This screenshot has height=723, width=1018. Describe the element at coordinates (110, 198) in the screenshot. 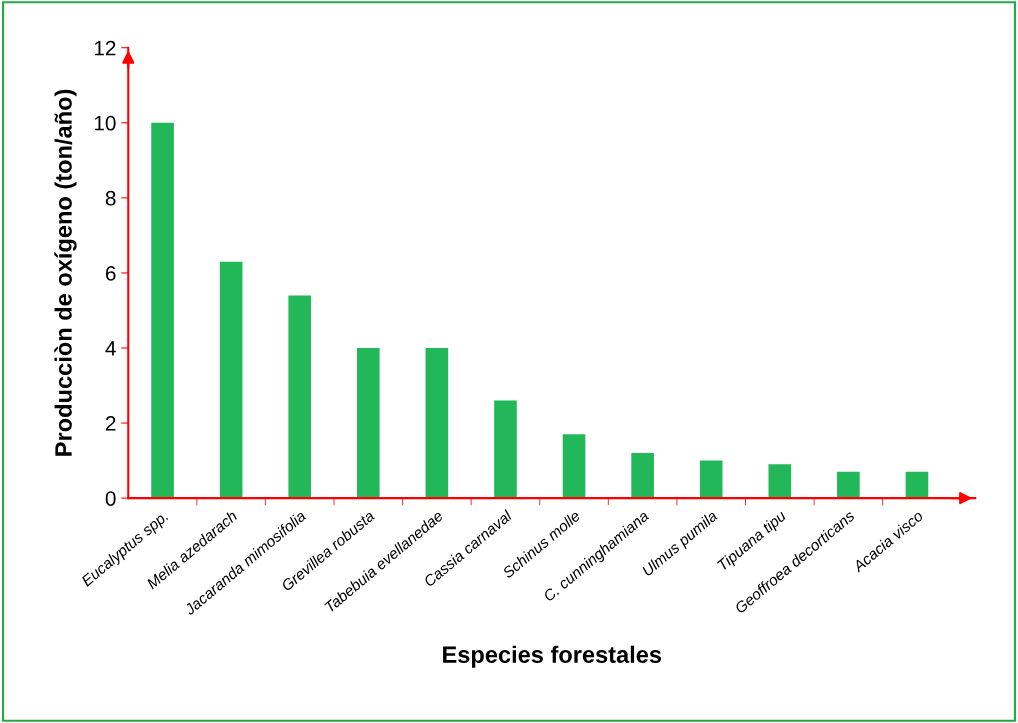

I see `y-tick-label: 8` at that location.